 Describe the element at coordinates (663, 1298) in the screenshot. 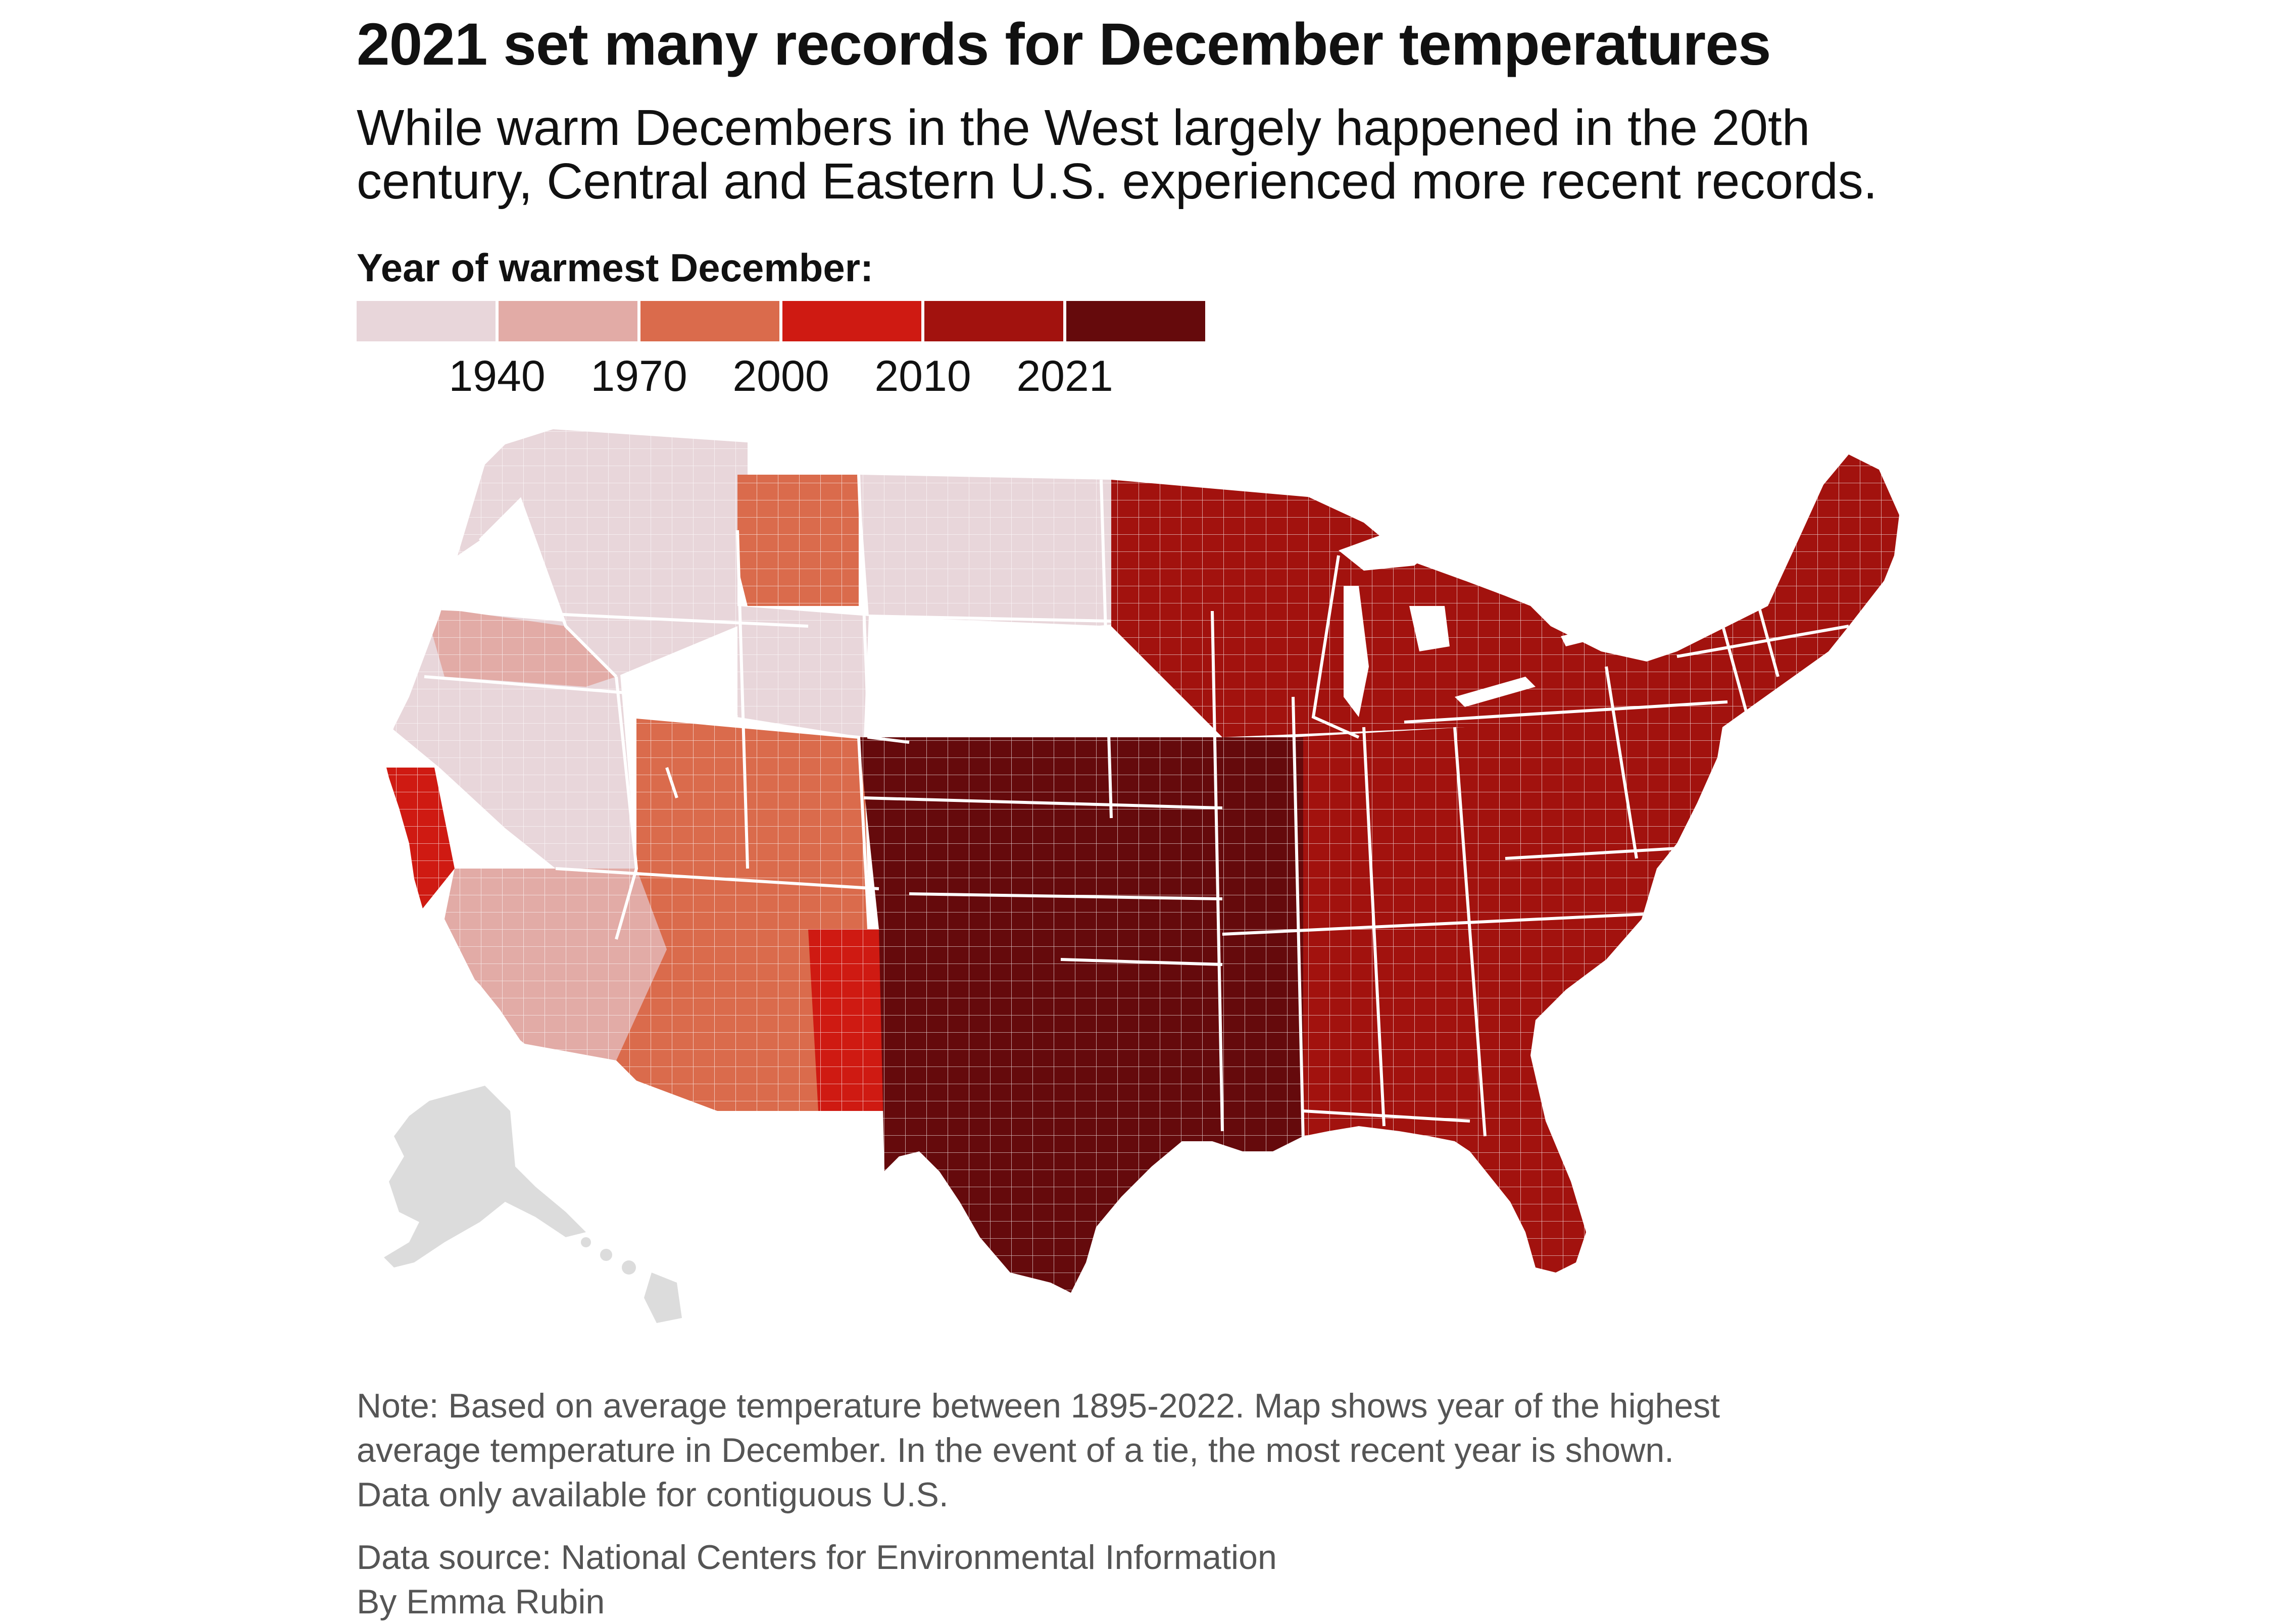

I see `hawaii-big-island` at that location.